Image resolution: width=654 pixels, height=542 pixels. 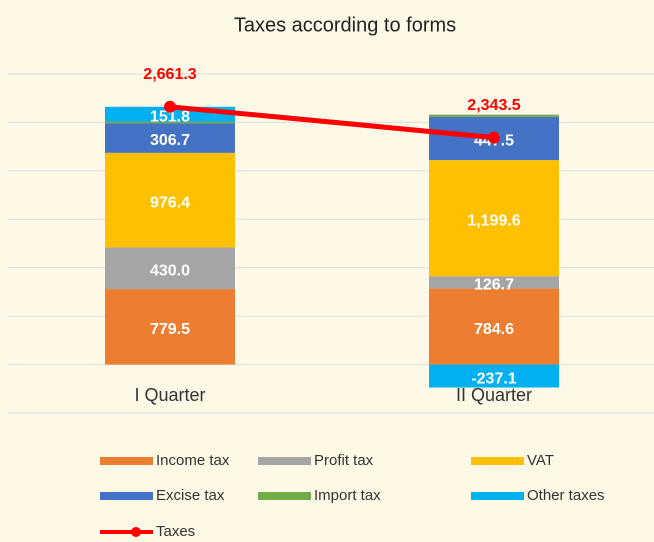 I want to click on data-label: 151.8, so click(x=170, y=116).